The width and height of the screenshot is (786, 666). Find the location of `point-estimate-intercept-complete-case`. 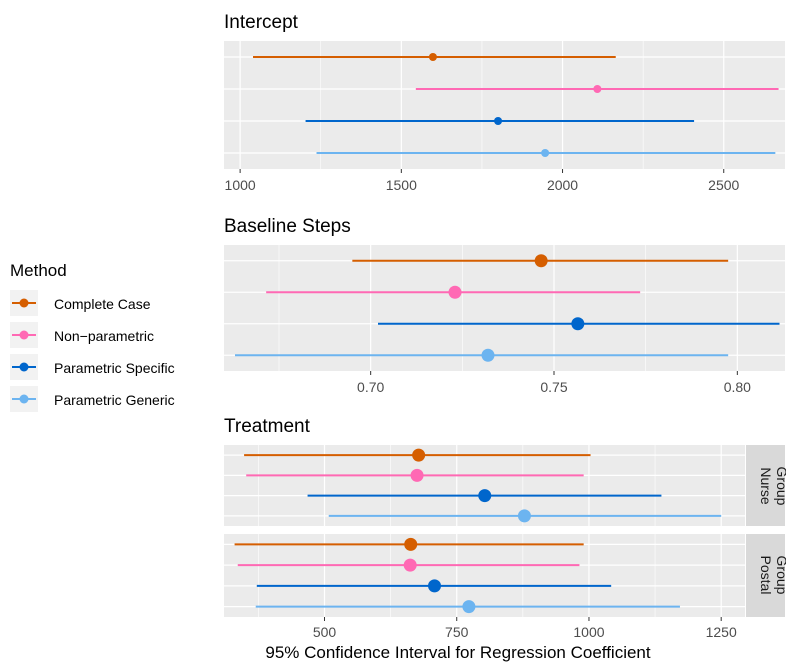

point-estimate-intercept-complete-case is located at coordinates (432, 57).